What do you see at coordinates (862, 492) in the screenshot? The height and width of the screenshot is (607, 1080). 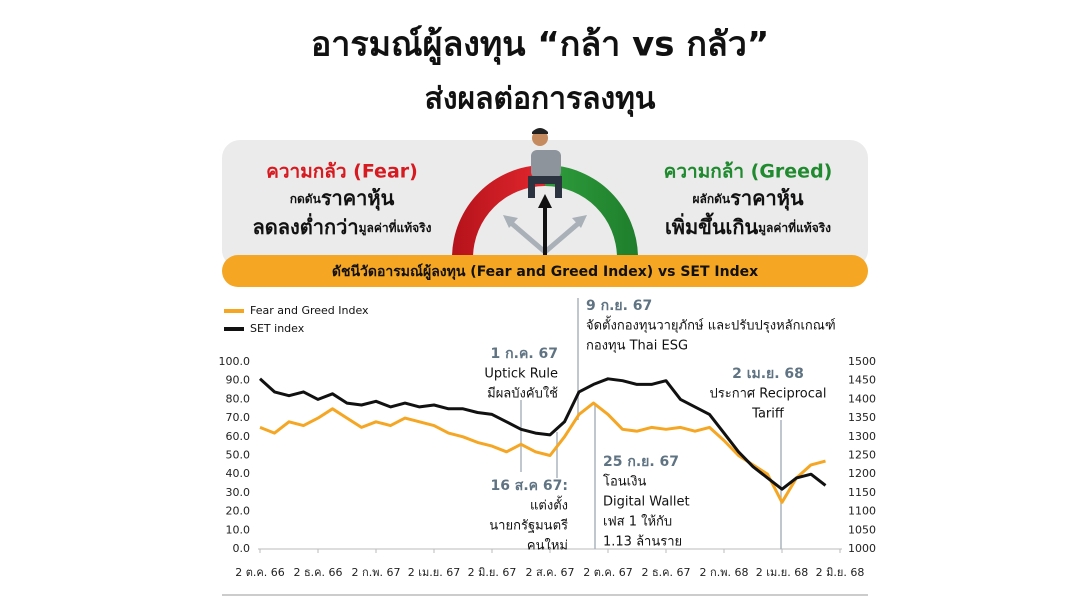 I see `y2-tick-label: 1150` at bounding box center [862, 492].